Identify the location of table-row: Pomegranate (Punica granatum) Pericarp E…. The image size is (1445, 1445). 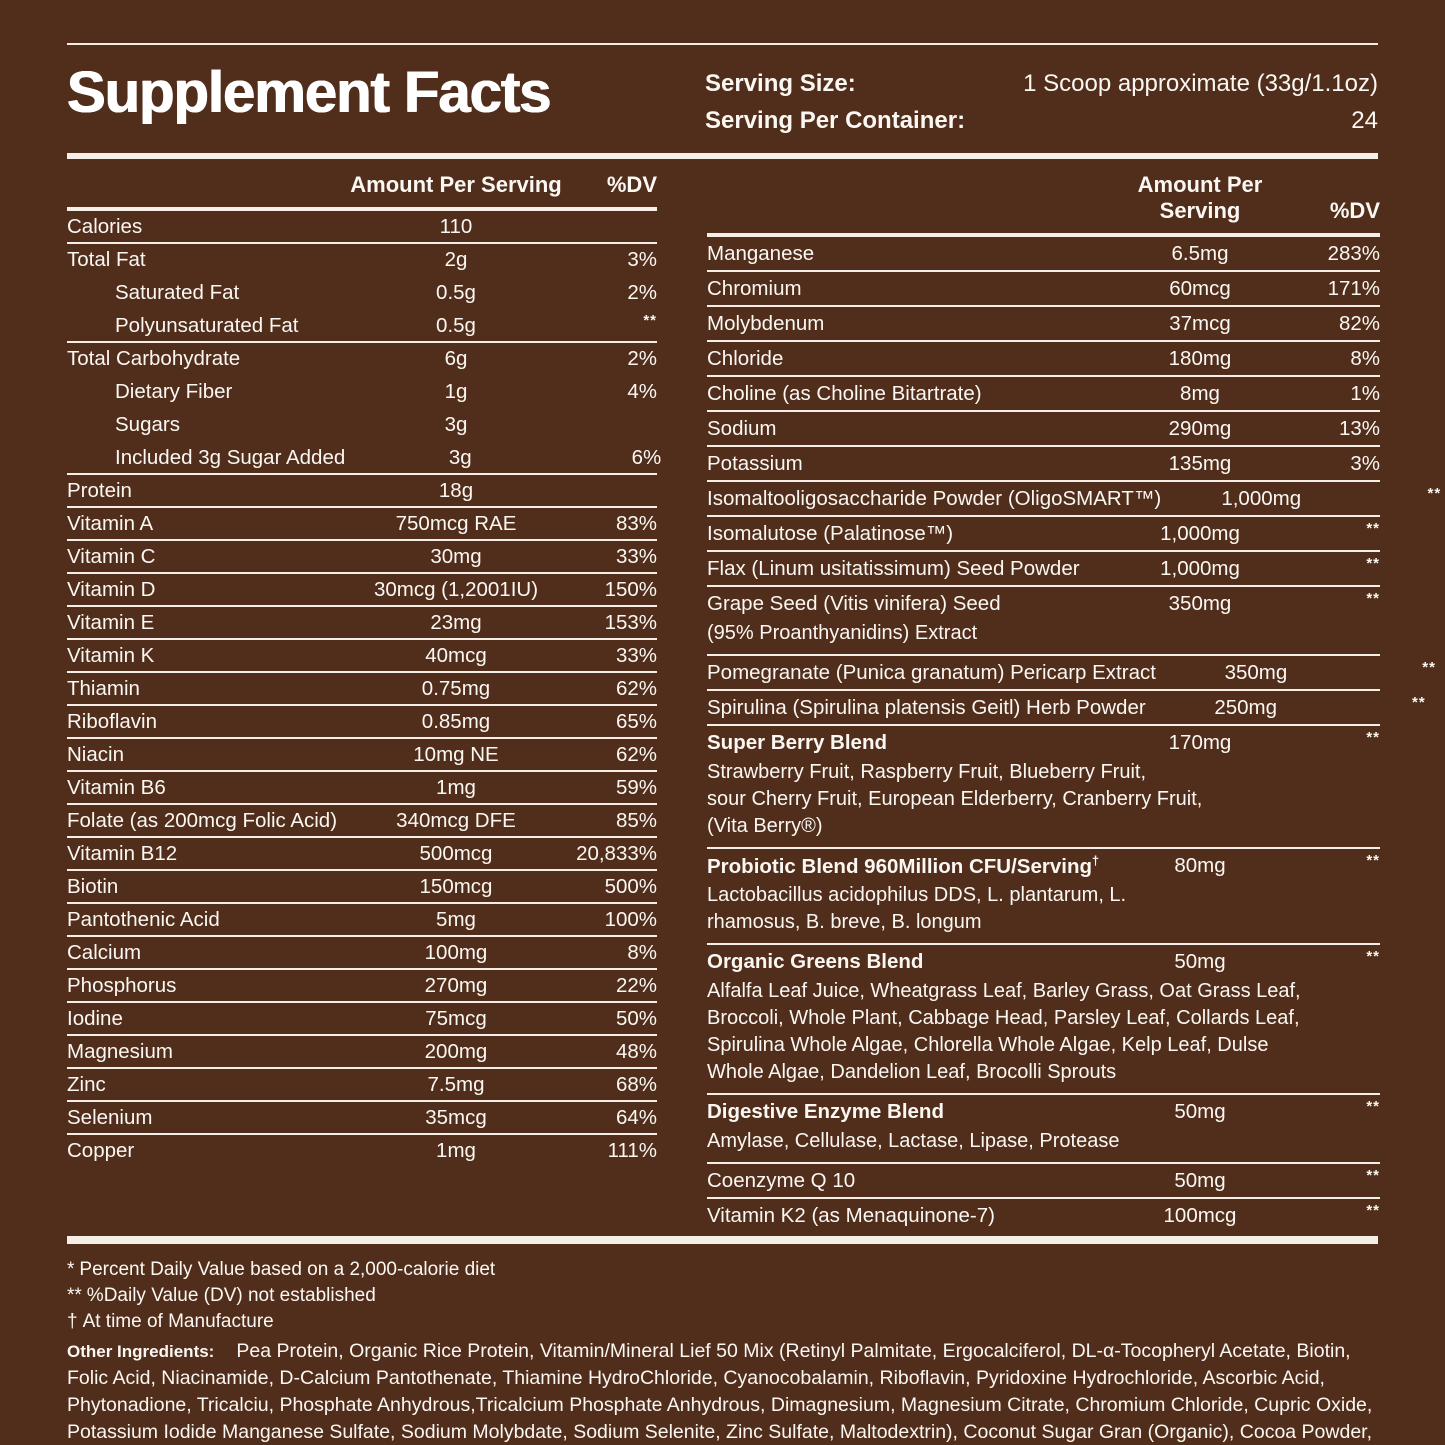
(1071, 673).